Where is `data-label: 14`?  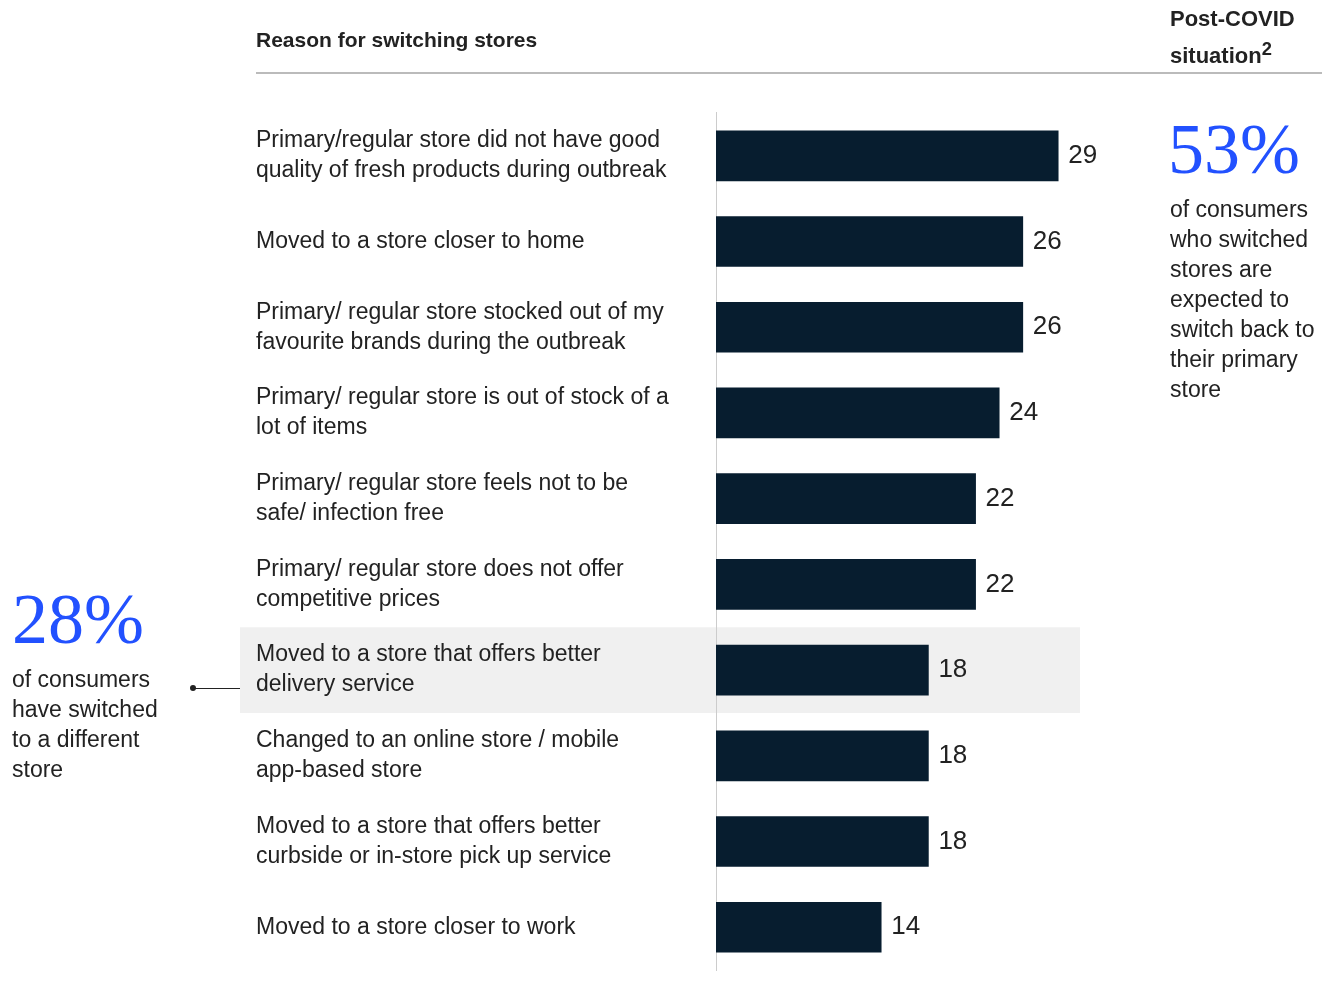 data-label: 14 is located at coordinates (906, 925).